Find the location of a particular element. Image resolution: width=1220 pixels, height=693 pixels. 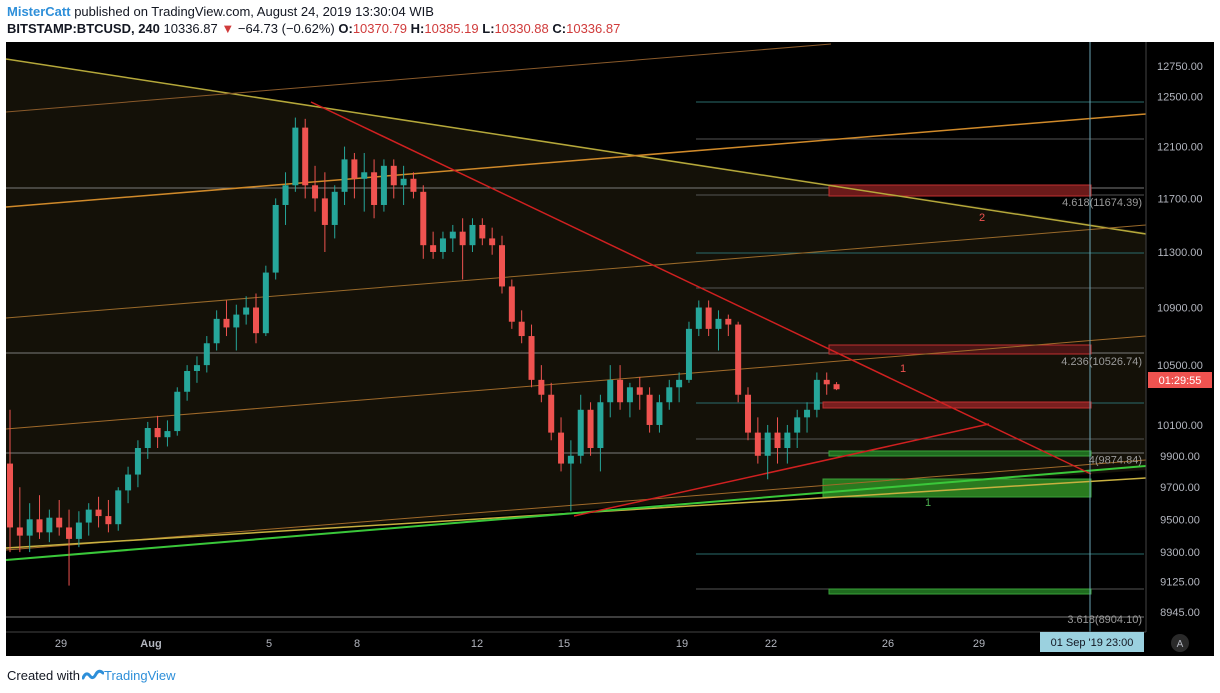

tradingview-brand: TradingView is located at coordinates (140, 675).